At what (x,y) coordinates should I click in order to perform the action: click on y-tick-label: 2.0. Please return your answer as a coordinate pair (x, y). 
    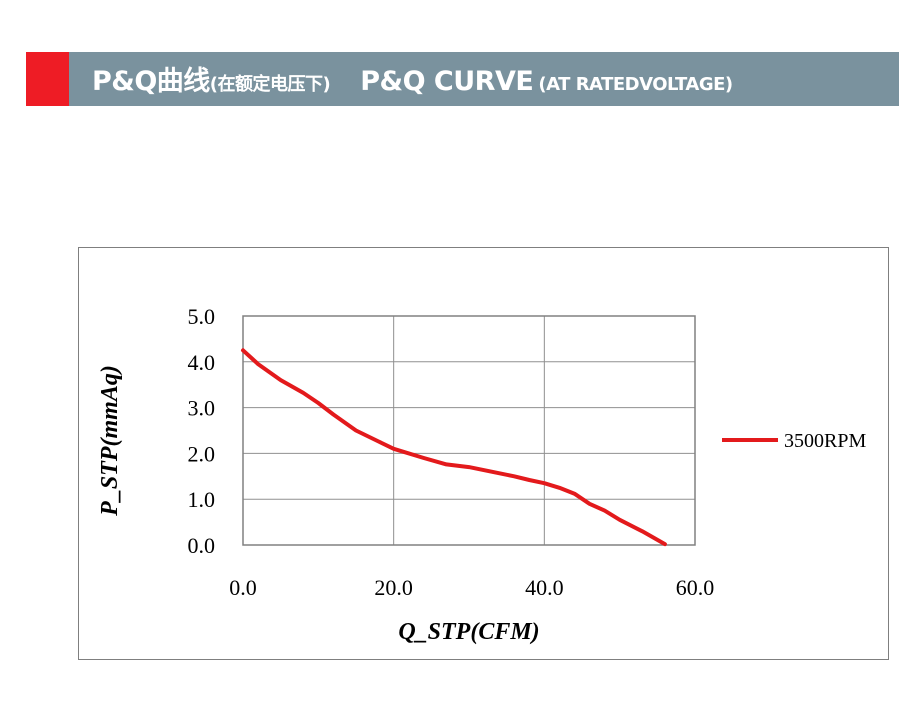
    Looking at the image, I should click on (202, 453).